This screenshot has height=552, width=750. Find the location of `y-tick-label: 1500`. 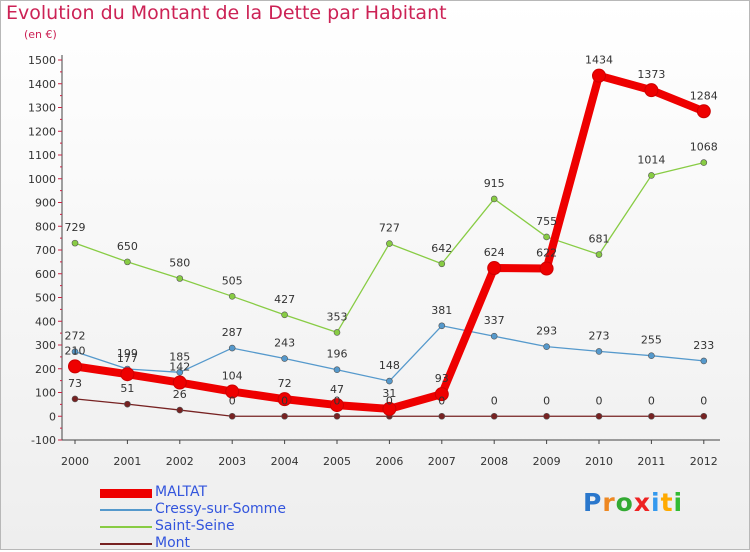

y-tick-label: 1500 is located at coordinates (42, 60).